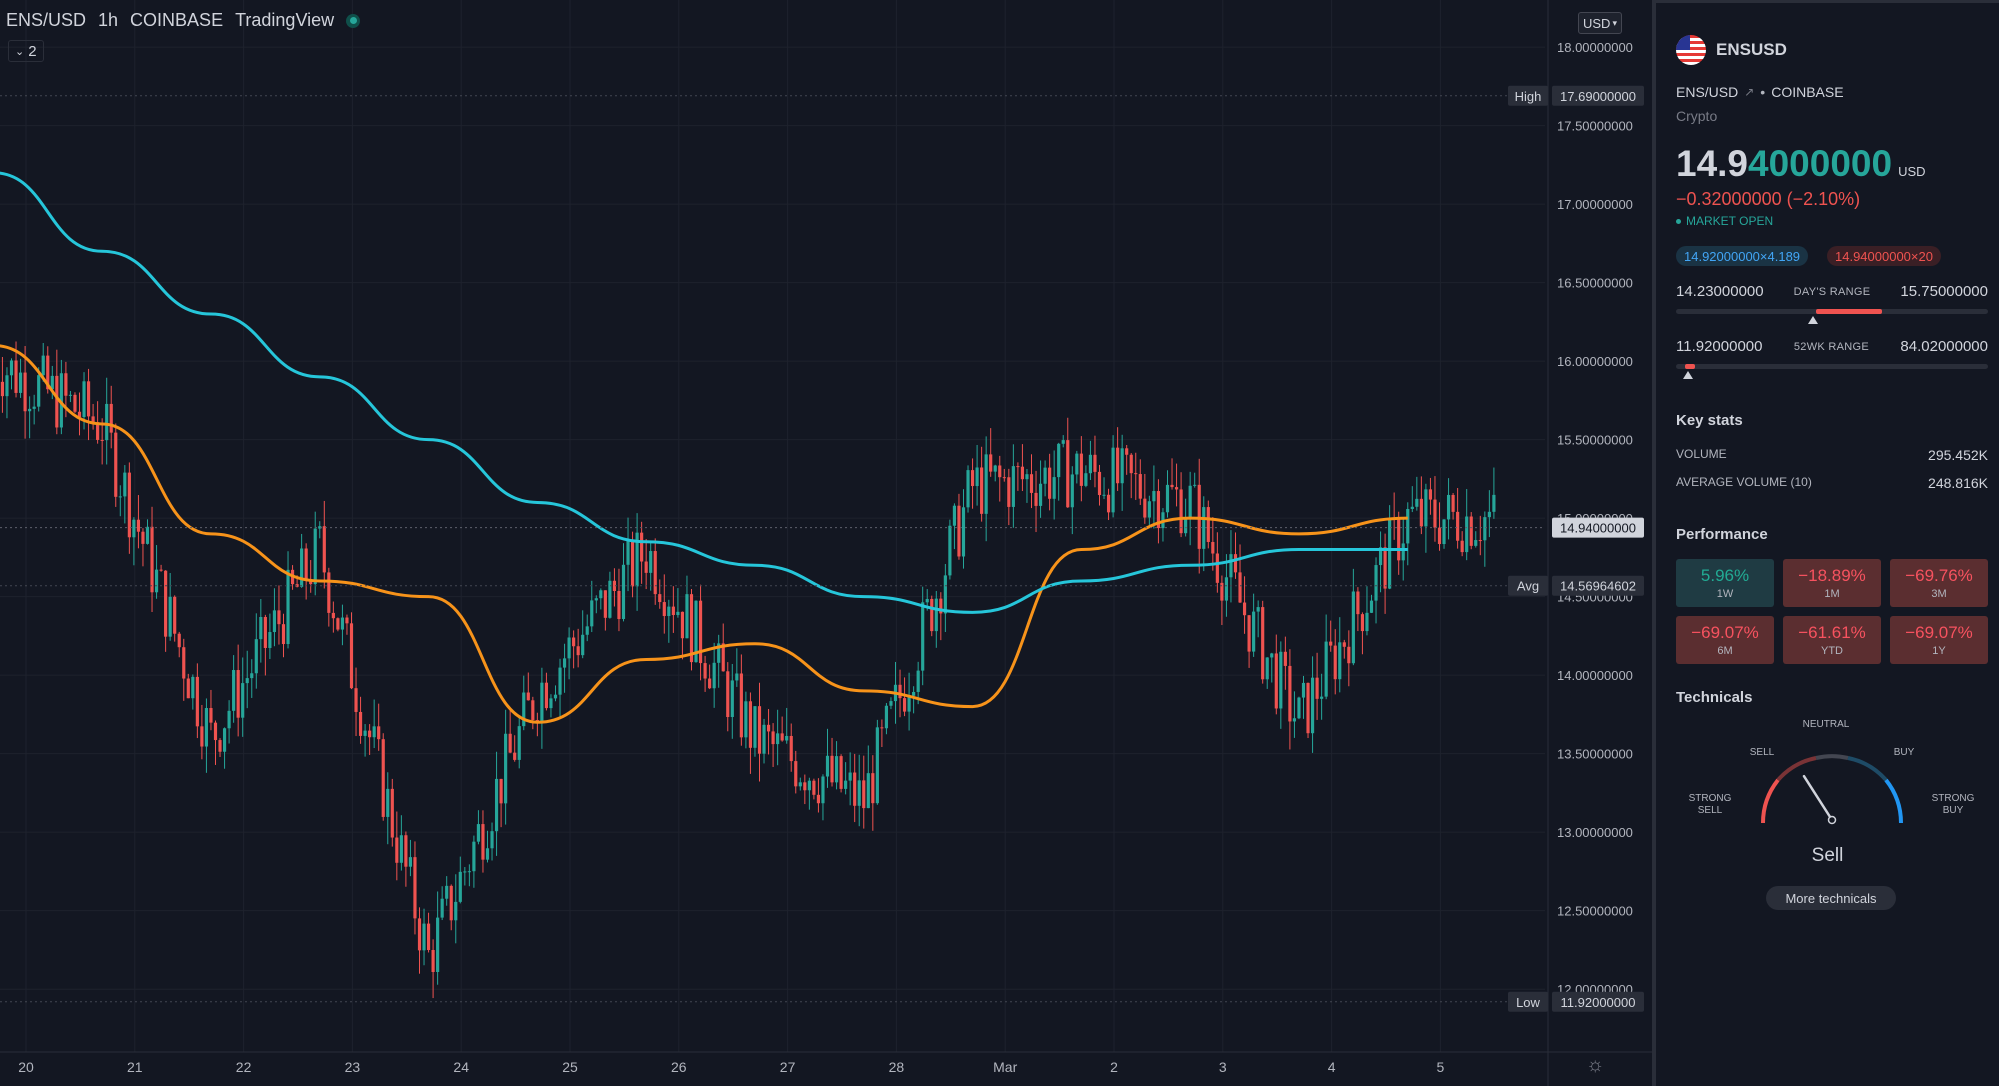 The image size is (1999, 1086). Describe the element at coordinates (1707, 92) in the screenshot. I see `pair-link: ENS/USD` at that location.